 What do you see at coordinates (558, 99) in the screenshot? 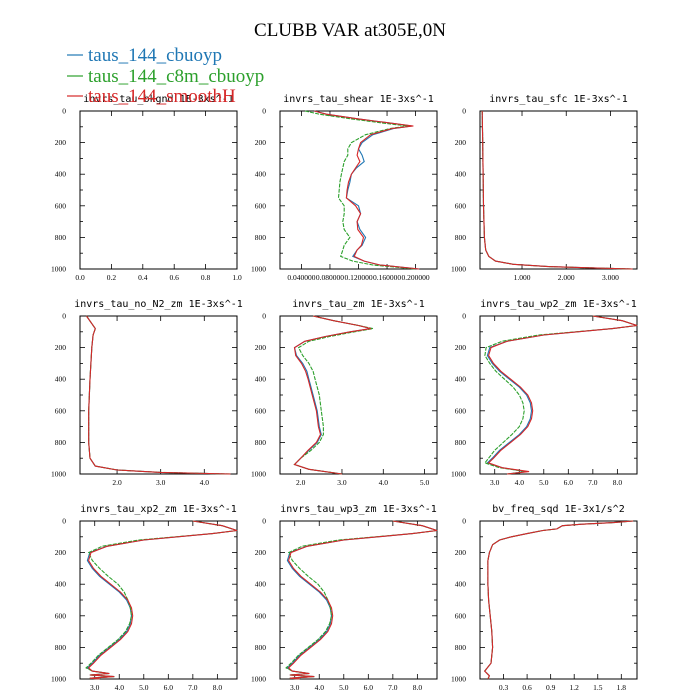
I see `panel-title: invrs_tau_sfc 1E-3xs^-1` at bounding box center [558, 99].